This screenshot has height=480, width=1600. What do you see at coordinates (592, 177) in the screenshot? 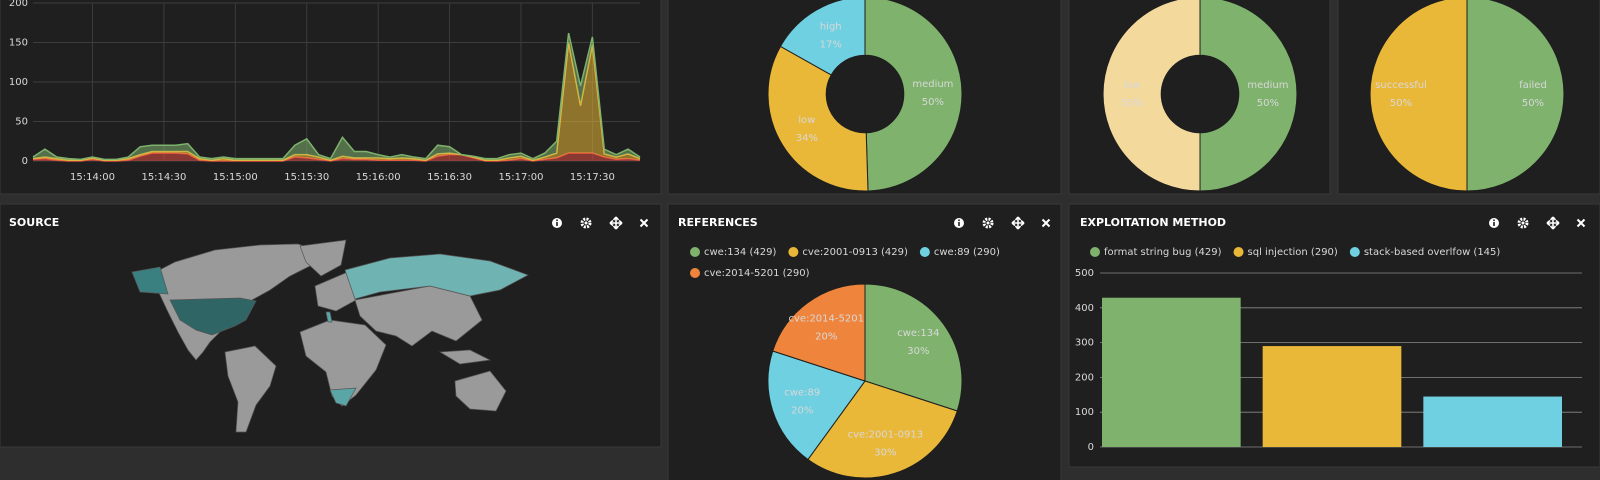
I see `x-tick-label: 15:17:30` at bounding box center [592, 177].